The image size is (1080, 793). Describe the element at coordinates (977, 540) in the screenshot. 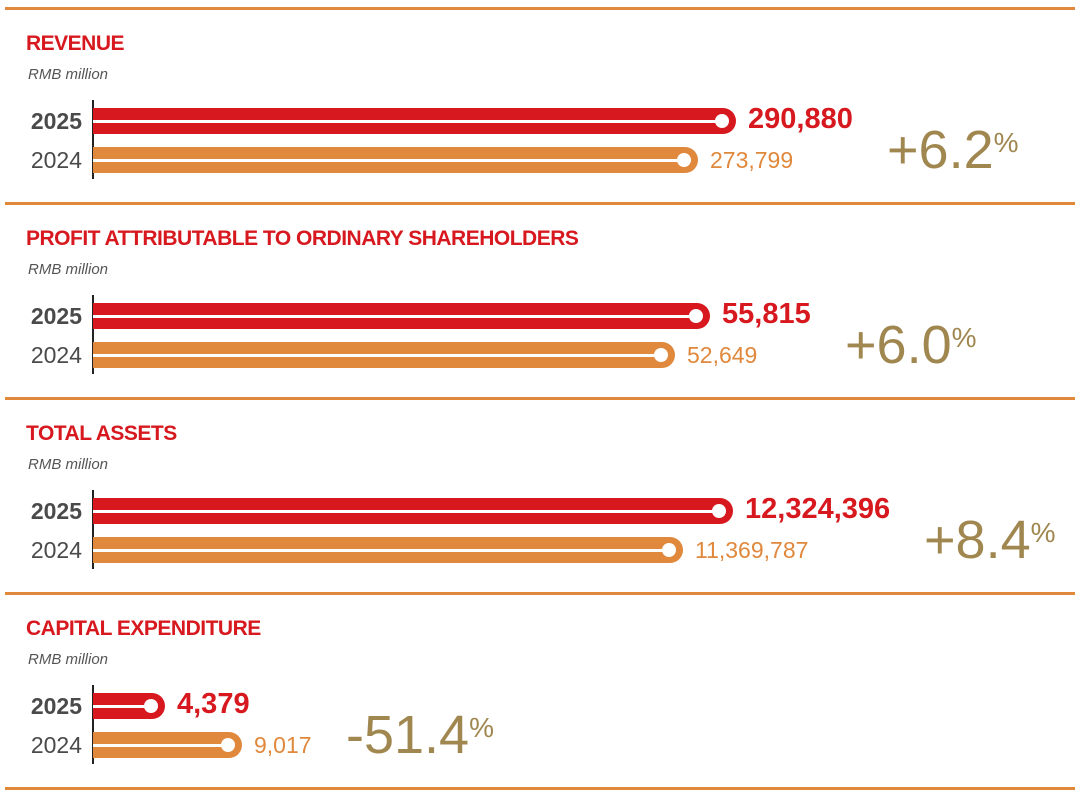

I see `change-value: +8.4` at that location.